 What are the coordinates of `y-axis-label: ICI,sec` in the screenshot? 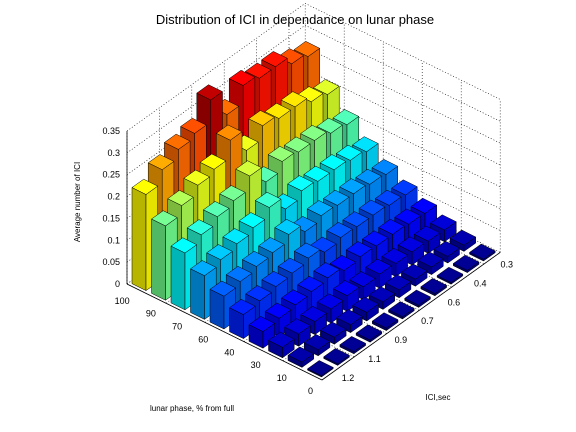 It's located at (438, 397).